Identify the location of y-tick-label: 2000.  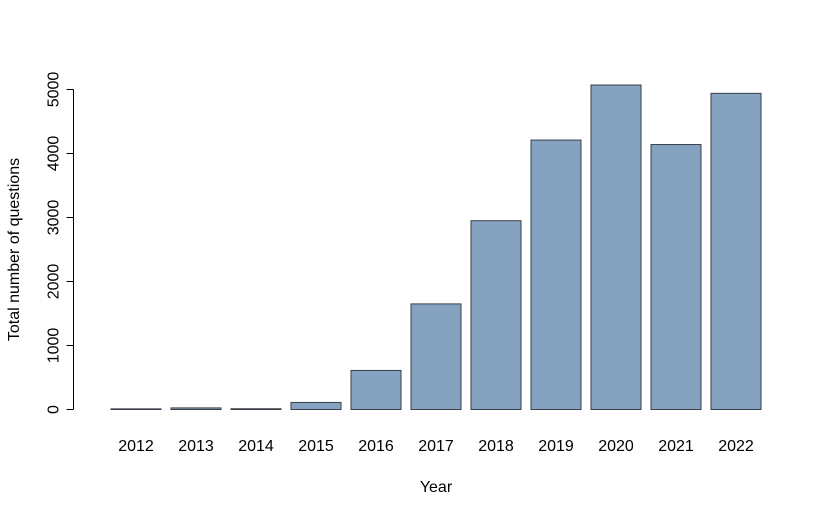
(54, 282).